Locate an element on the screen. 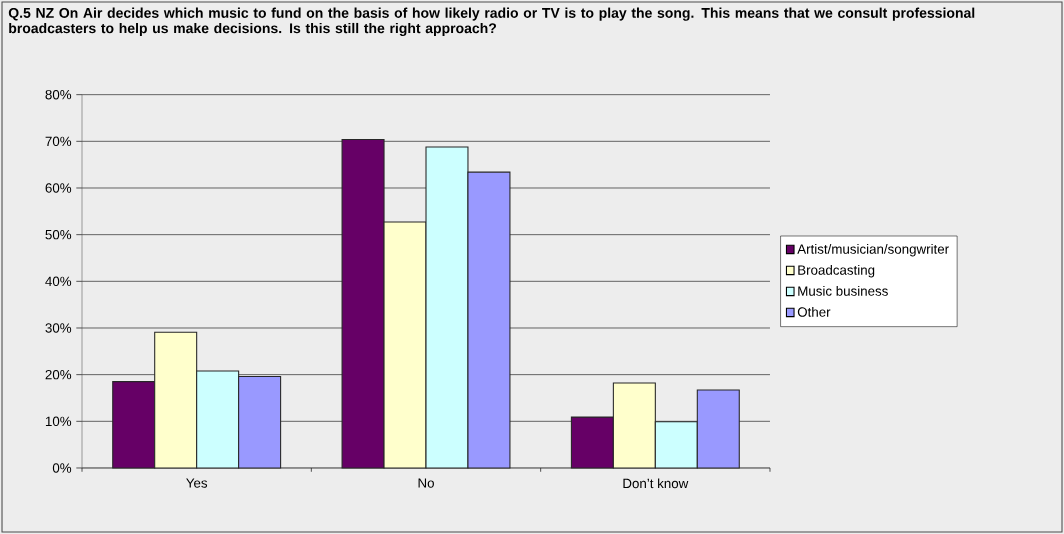 The width and height of the screenshot is (1064, 534). y-tick-label: 0% is located at coordinates (62, 468).